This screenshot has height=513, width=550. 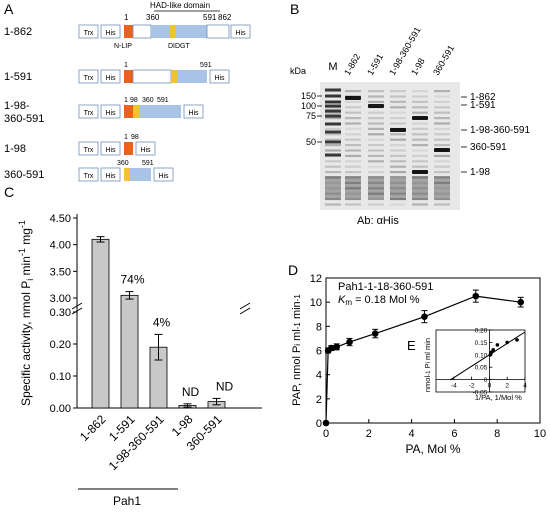 What do you see at coordinates (349, 342) in the screenshot?
I see `data-point` at bounding box center [349, 342].